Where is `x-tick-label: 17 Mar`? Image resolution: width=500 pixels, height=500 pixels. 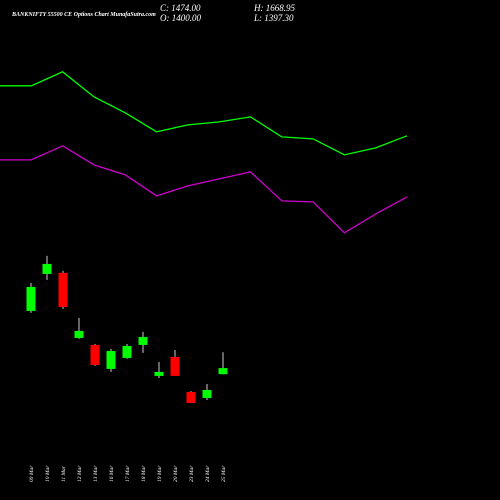 x-tick-label: 17 Mar is located at coordinates (128, 473).